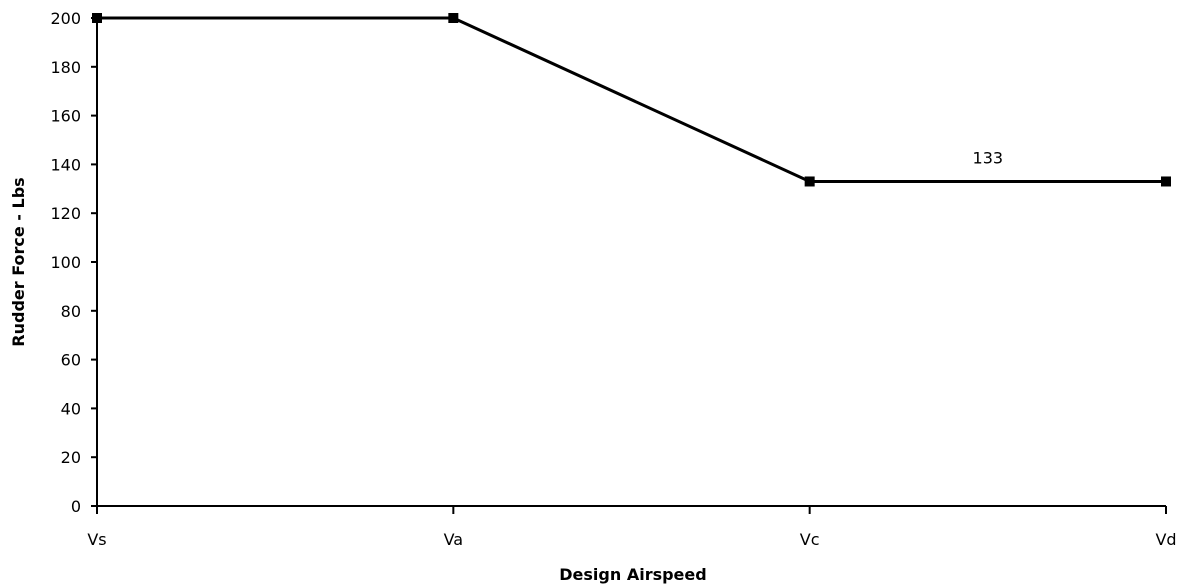 This screenshot has height=584, width=1180. What do you see at coordinates (632, 574) in the screenshot?
I see `x-axis-title: Design Airspeed` at bounding box center [632, 574].